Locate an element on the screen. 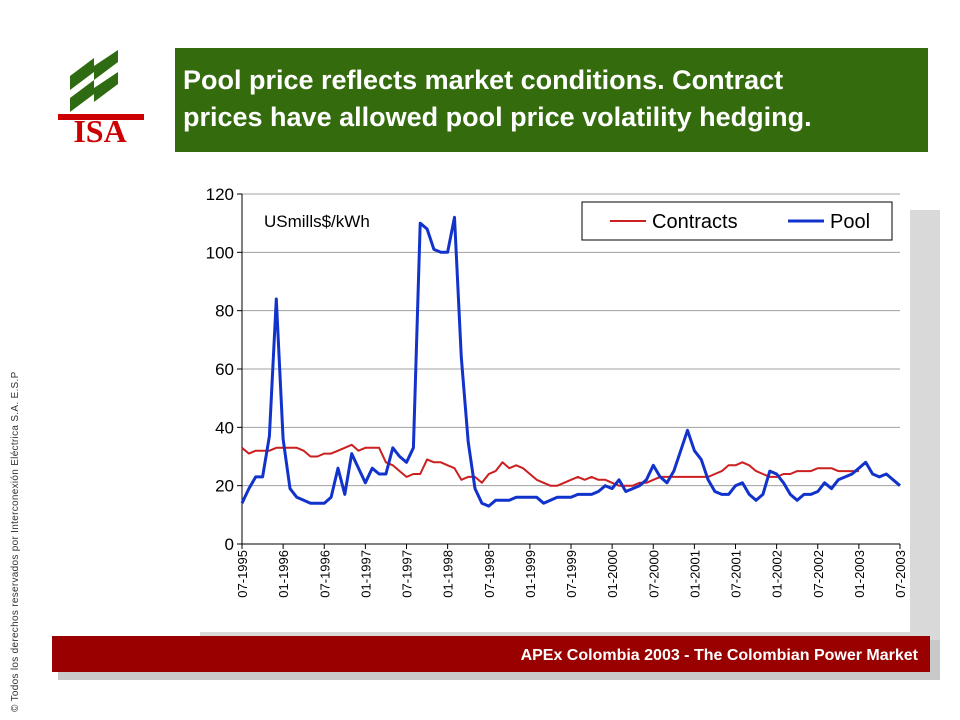  x-tick-label: 01-2002 is located at coordinates (777, 574).